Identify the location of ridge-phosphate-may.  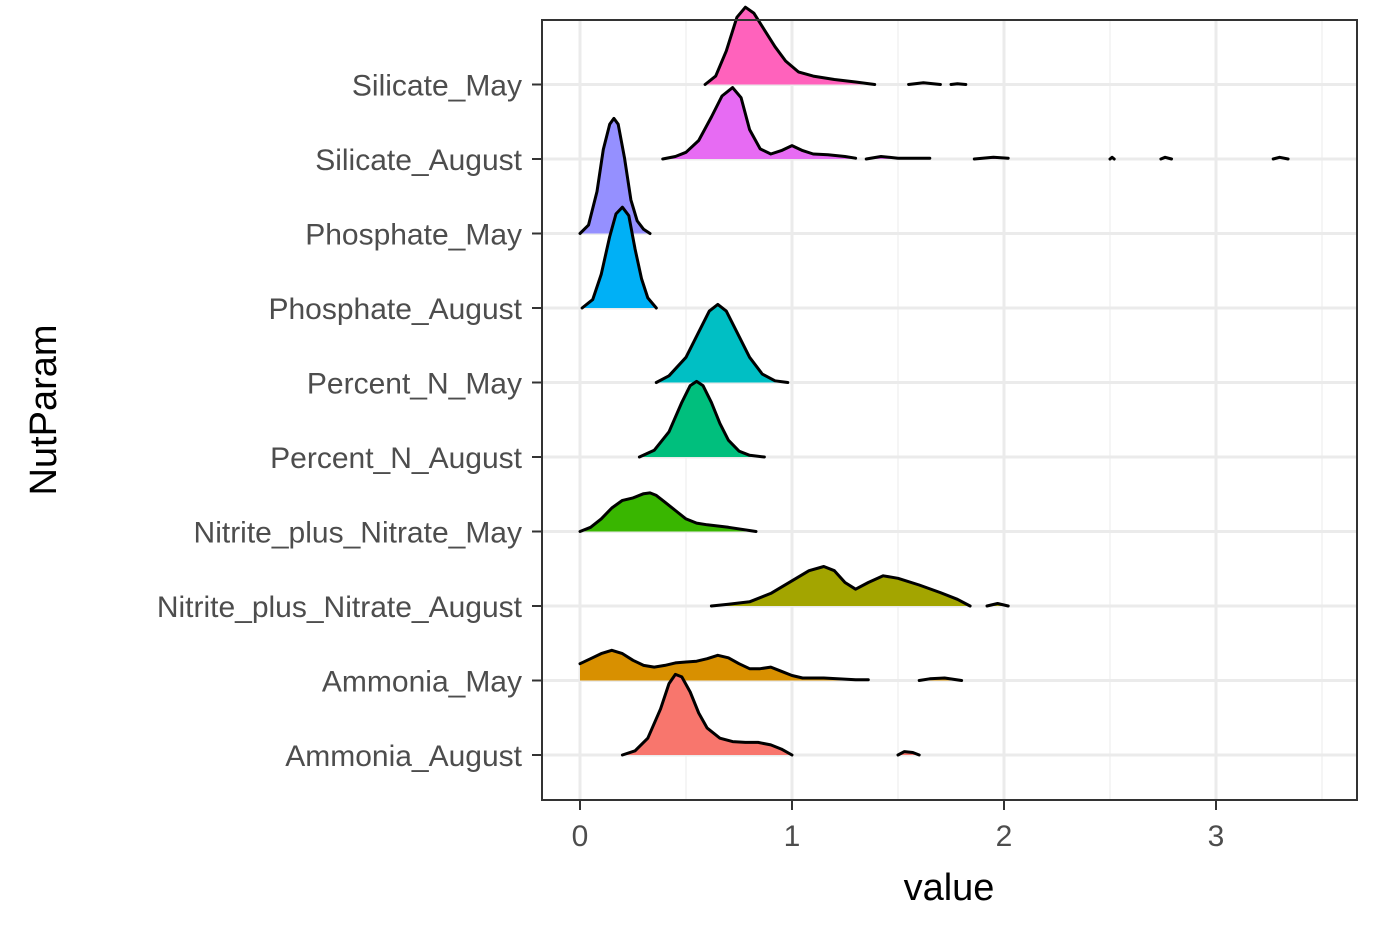
(615, 175).